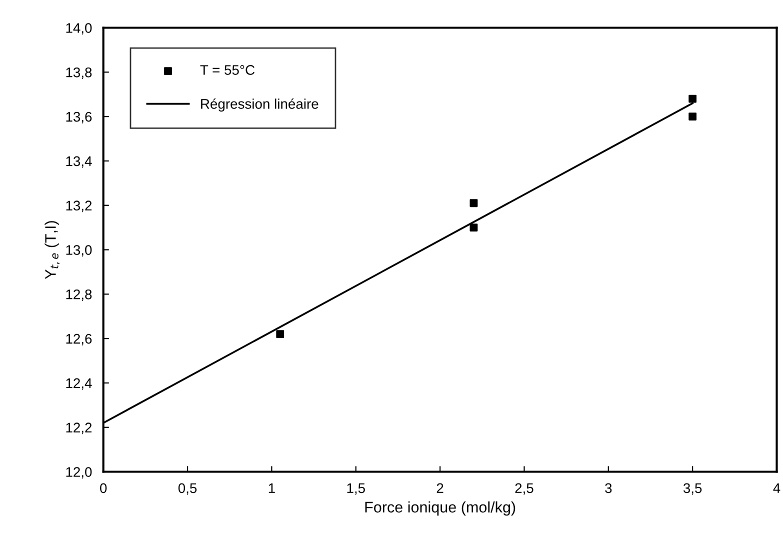 The image size is (783, 555). What do you see at coordinates (440, 488) in the screenshot?
I see `x-tick-label: 2` at bounding box center [440, 488].